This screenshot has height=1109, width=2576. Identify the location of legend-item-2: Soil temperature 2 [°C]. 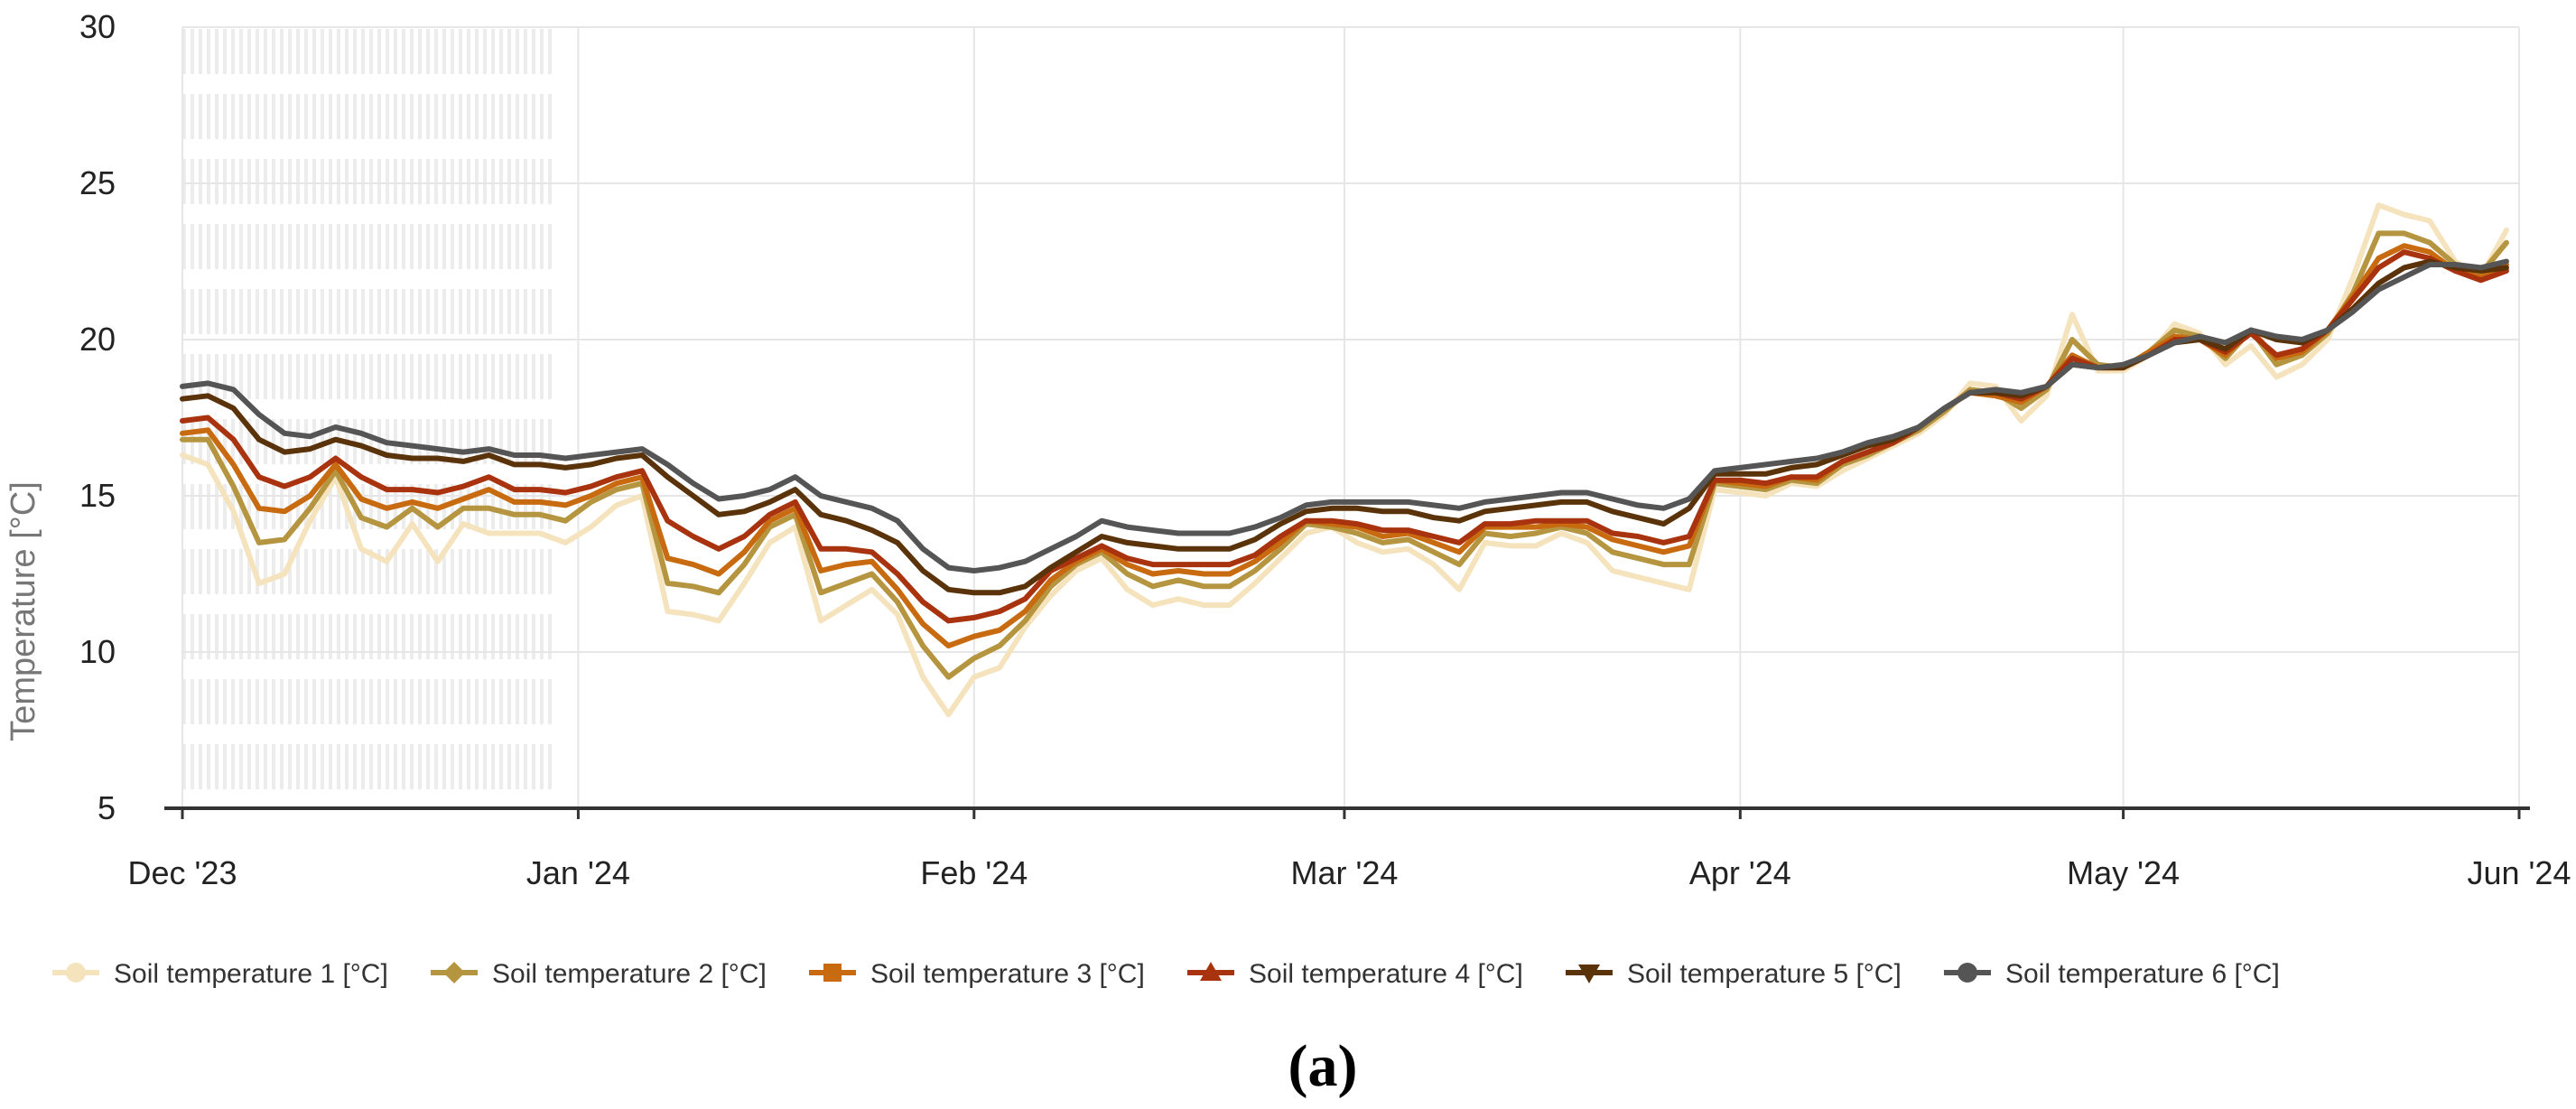
(599, 974).